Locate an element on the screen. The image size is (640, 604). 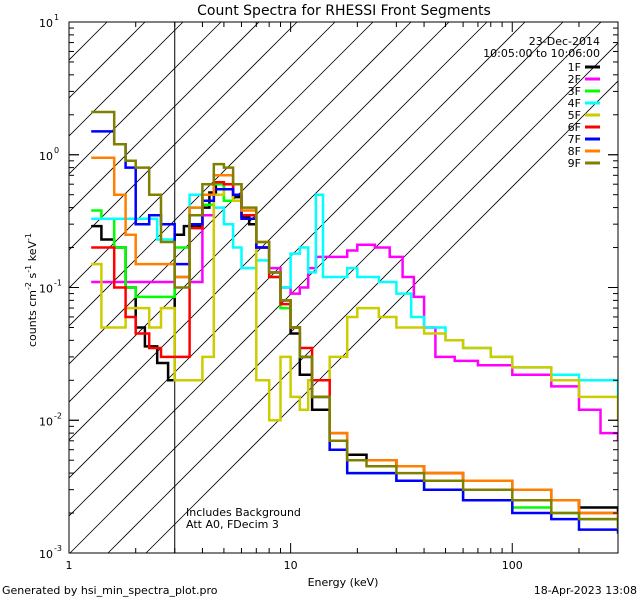
y-axis-label-sup3: -1 is located at coordinates (28, 237).